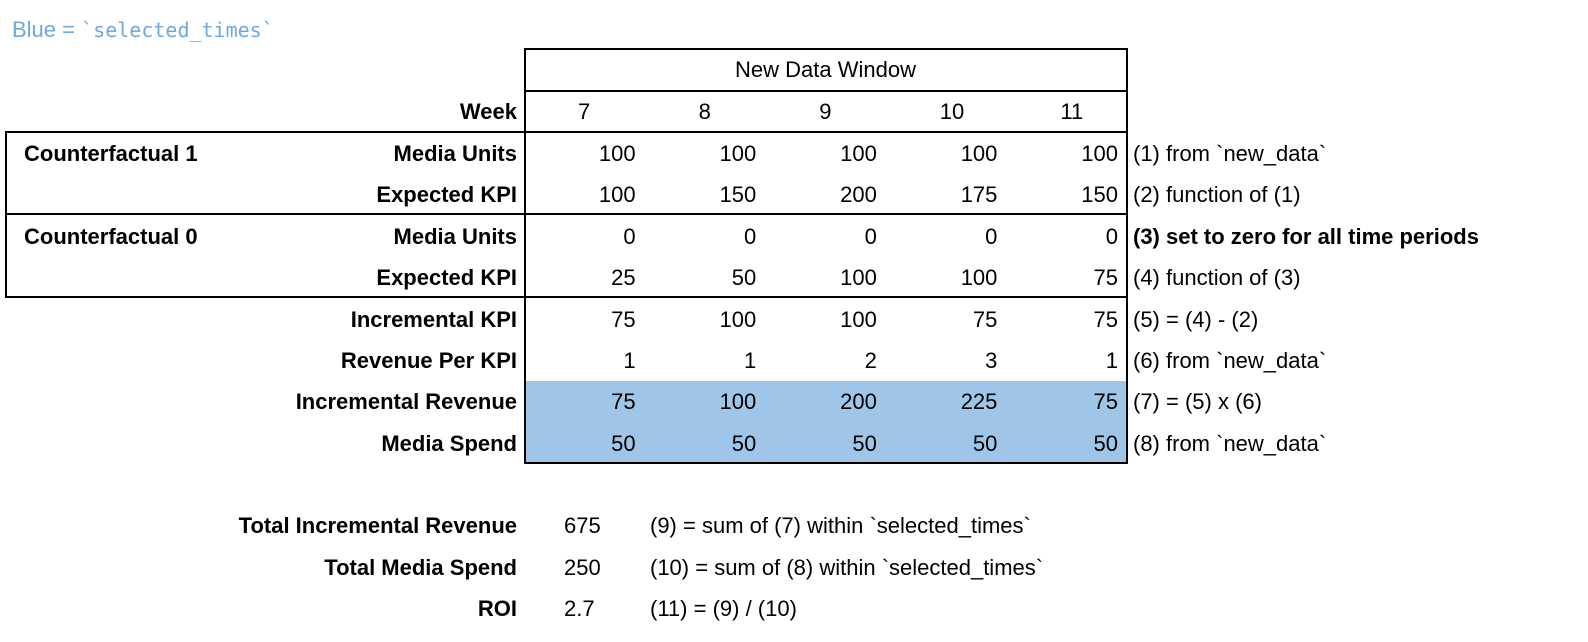  Describe the element at coordinates (1127, 256) in the screenshot. I see `table-border-right` at that location.